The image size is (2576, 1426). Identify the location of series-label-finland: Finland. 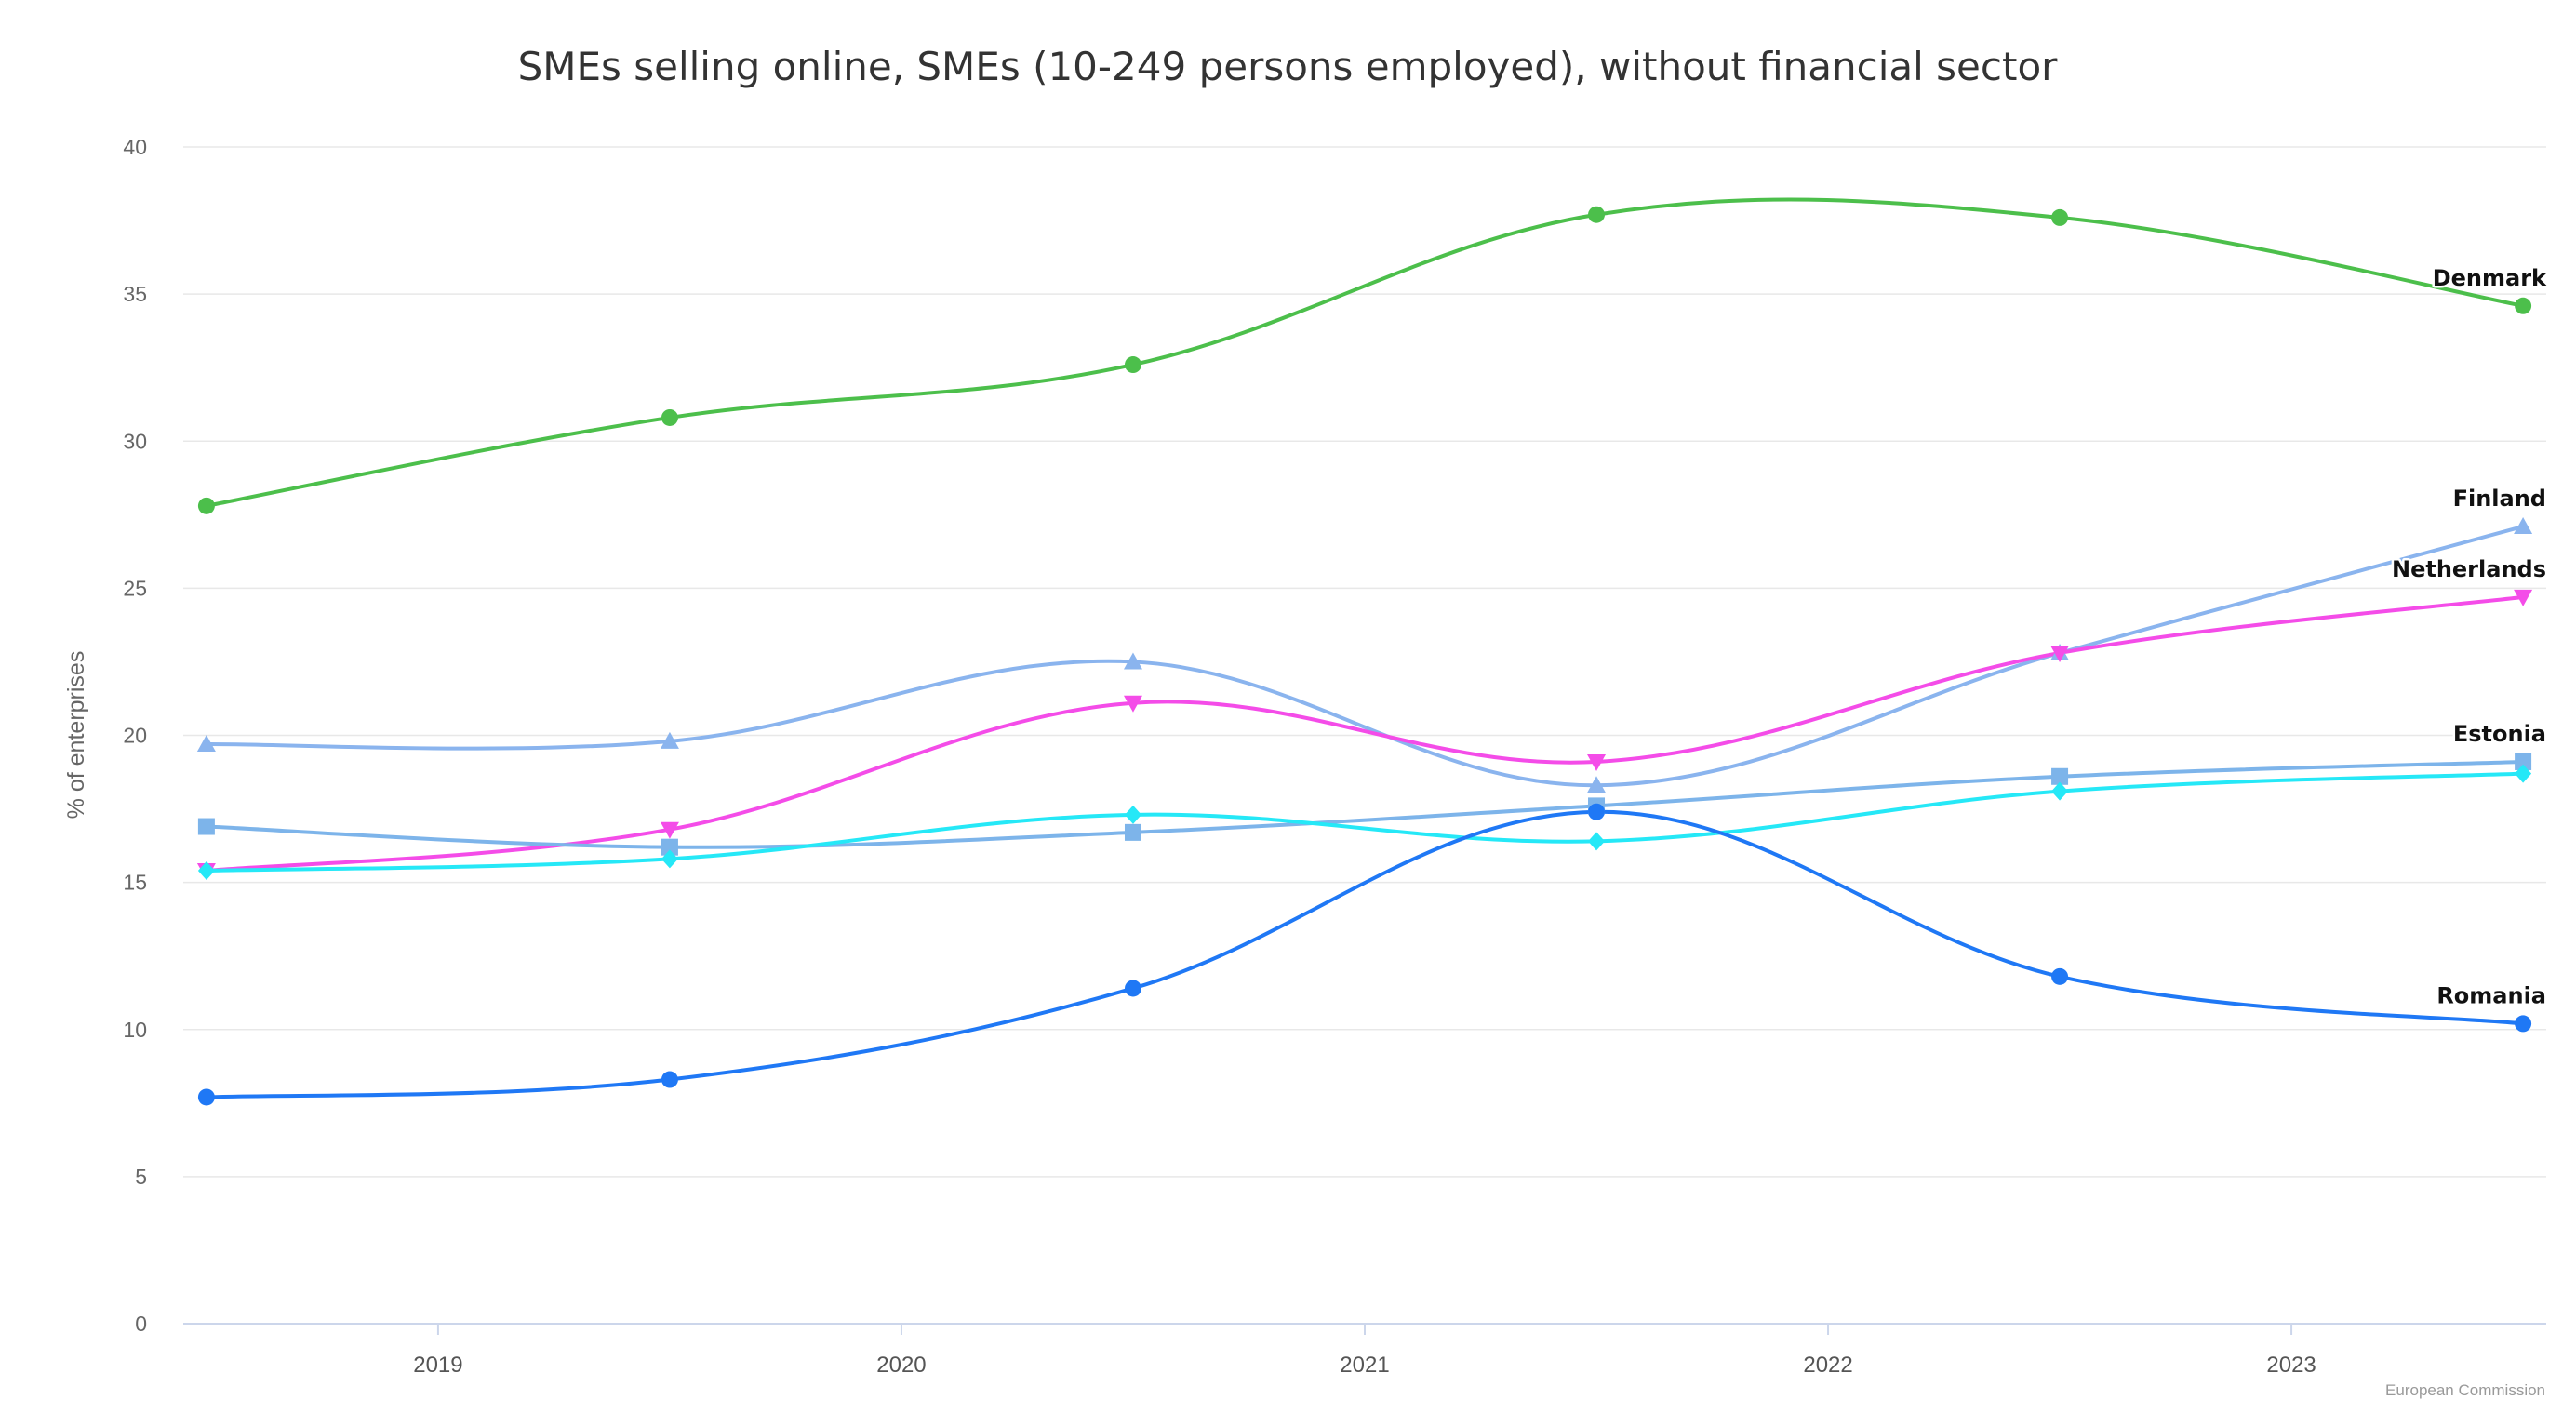
(2499, 499).